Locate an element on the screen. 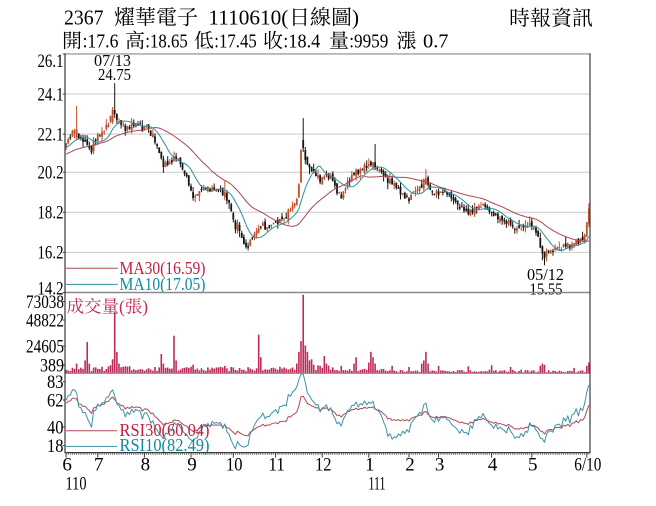  svg-text: 14.2 is located at coordinates (51, 288).